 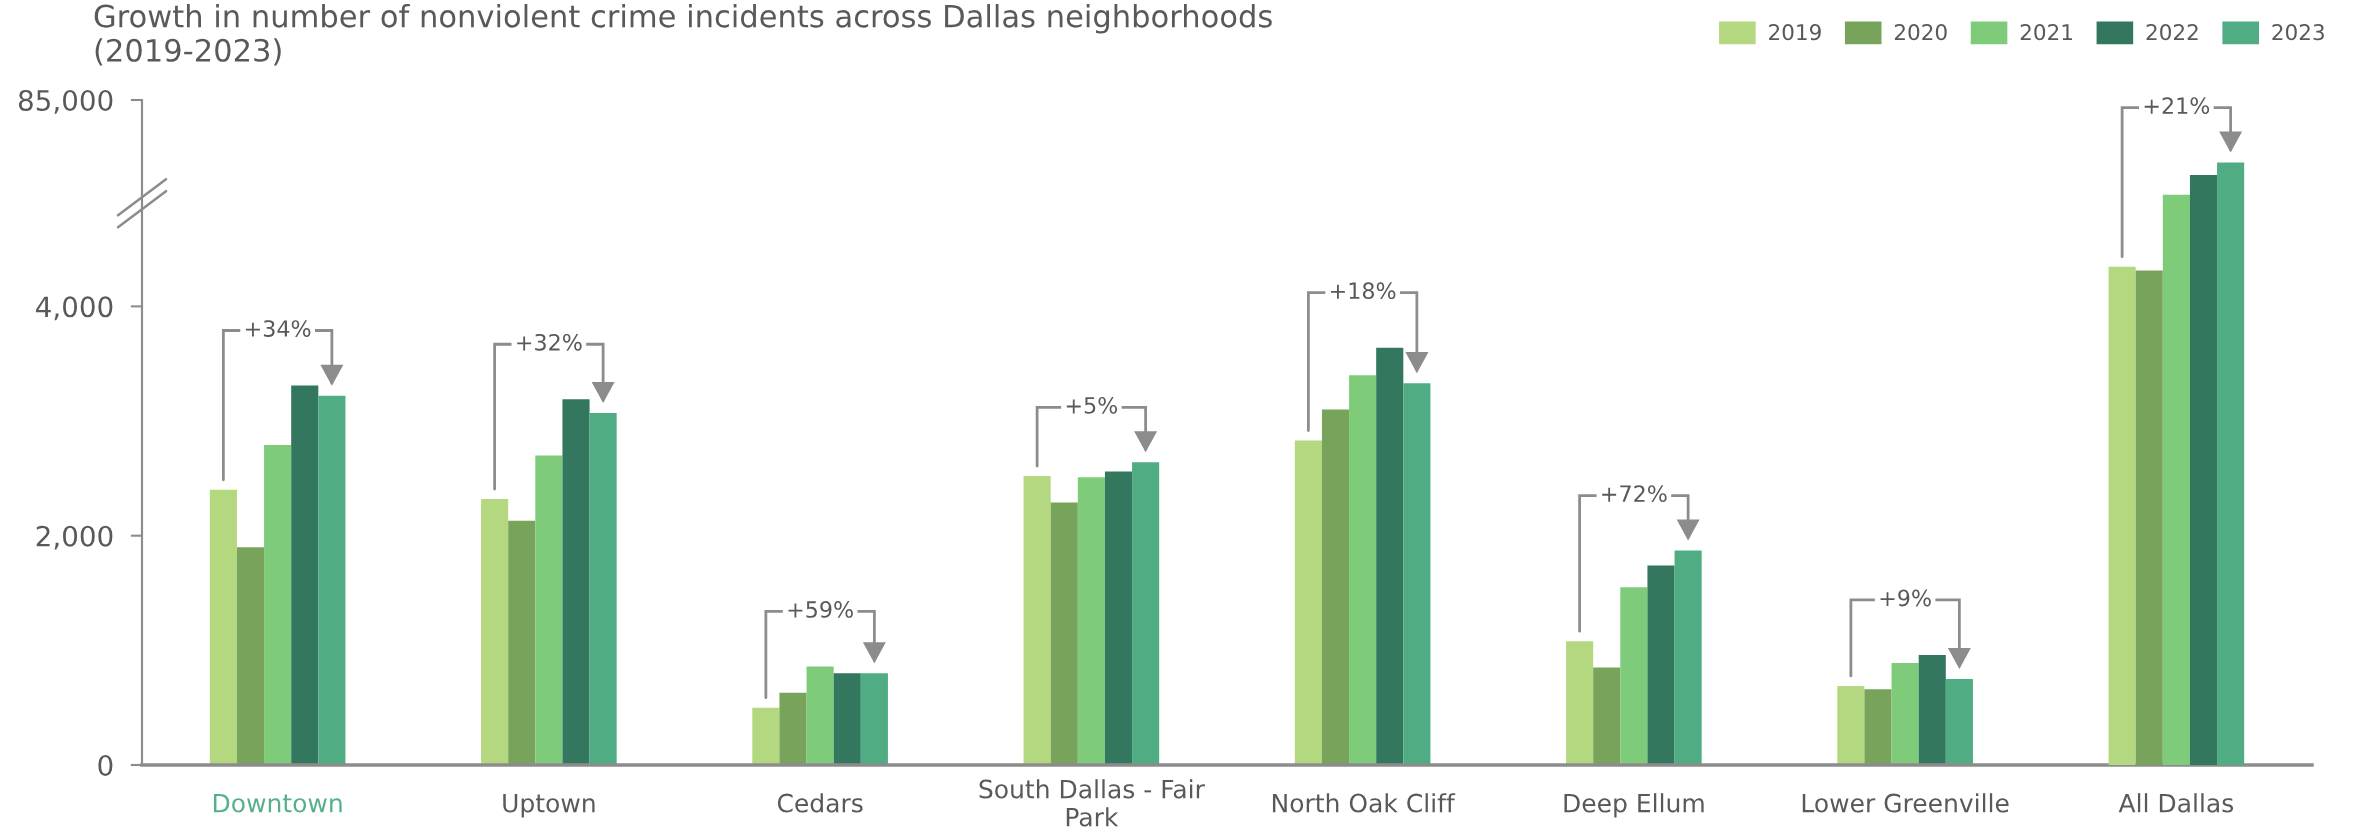 What do you see at coordinates (2176, 803) in the screenshot?
I see `x-tick-label: All Dallas` at bounding box center [2176, 803].